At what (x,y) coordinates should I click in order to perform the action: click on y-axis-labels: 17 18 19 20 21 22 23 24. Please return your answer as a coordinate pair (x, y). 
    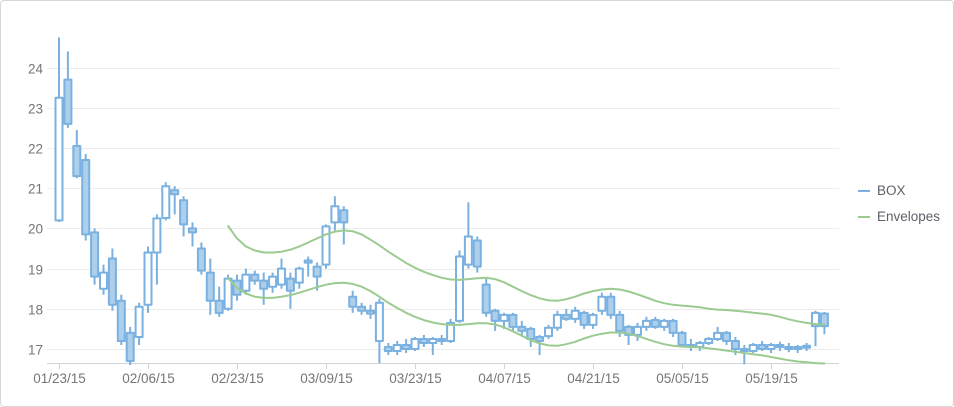
    Looking at the image, I should click on (36, 210).